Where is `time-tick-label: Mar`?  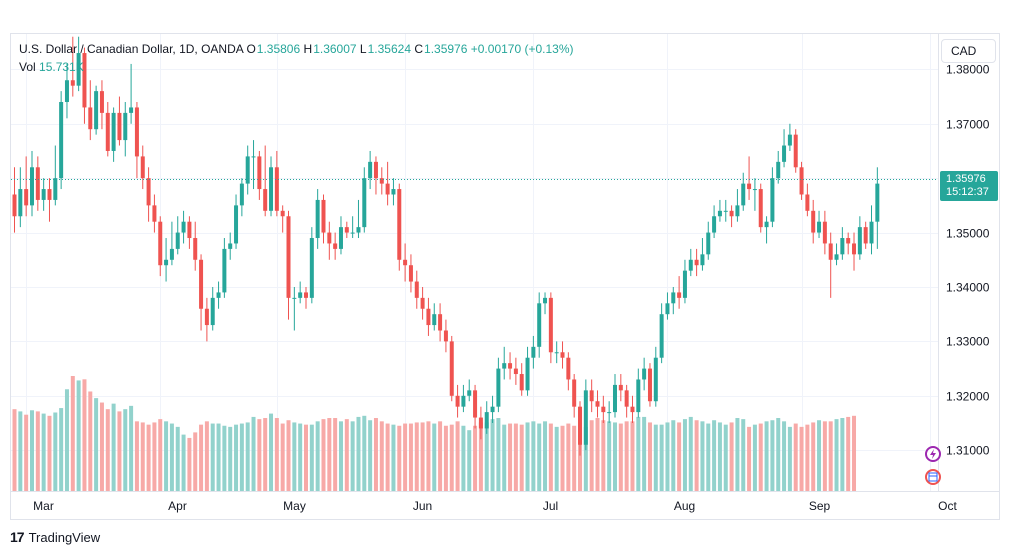 time-tick-label: Mar is located at coordinates (43, 506).